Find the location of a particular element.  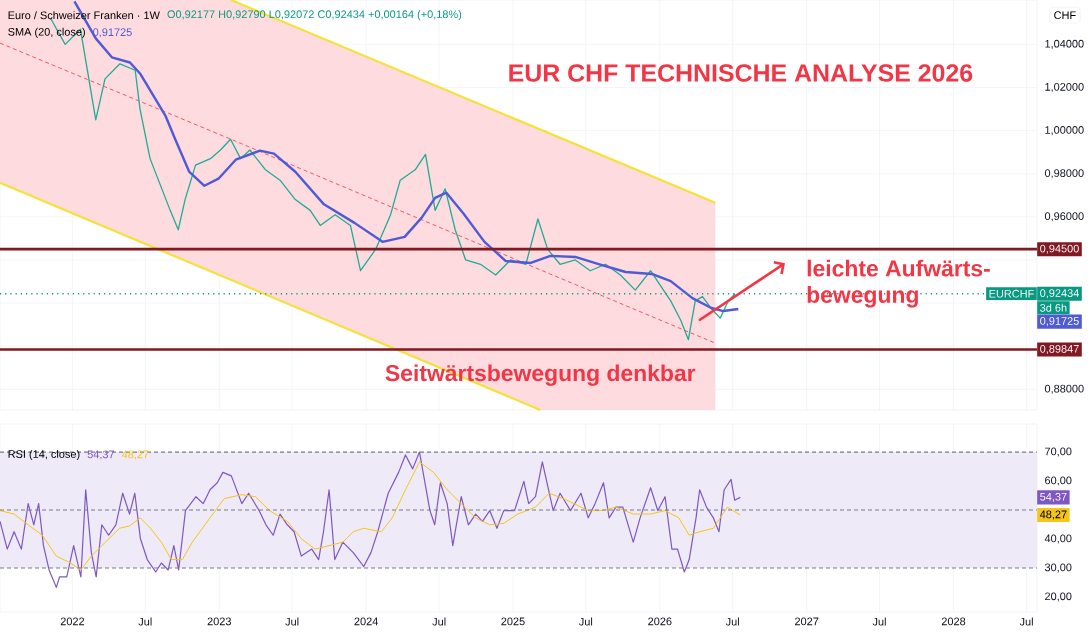

ref-line-label: 0,89847 is located at coordinates (1059, 349).